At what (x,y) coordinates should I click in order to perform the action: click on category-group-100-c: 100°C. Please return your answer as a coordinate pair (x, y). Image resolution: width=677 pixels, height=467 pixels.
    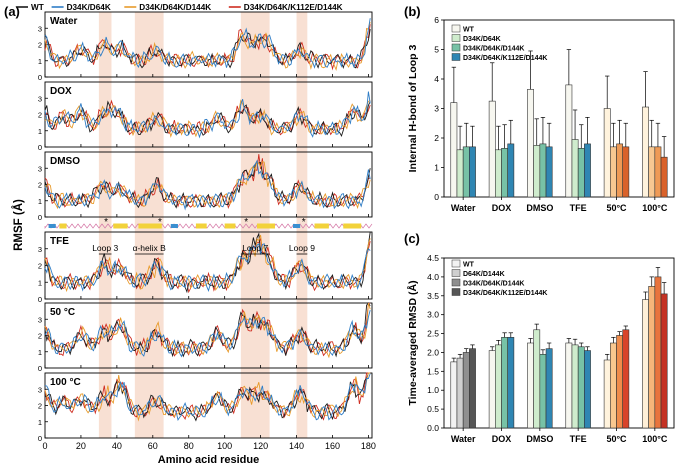
    Looking at the image, I should click on (655, 355).